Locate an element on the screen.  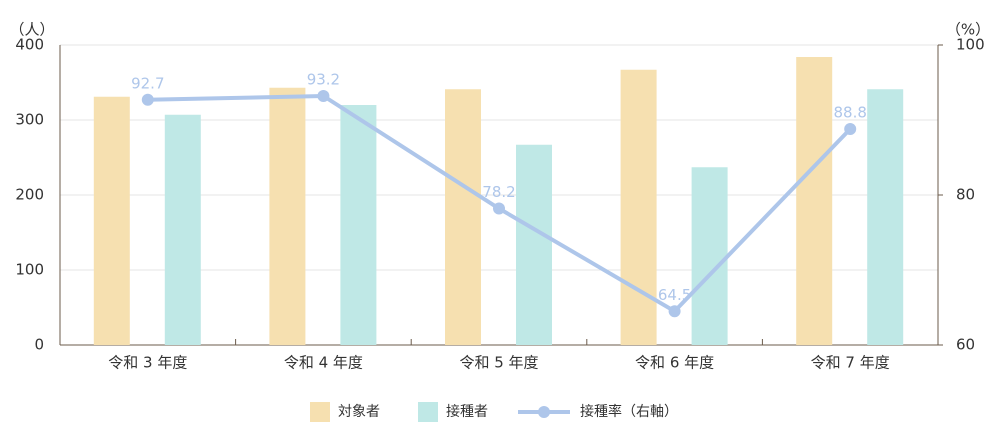
y2-tick-label: 80 is located at coordinates (965, 195).